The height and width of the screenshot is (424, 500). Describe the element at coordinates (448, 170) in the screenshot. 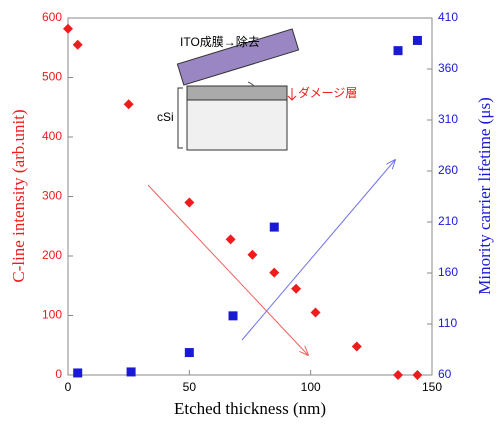

I see `y2-tick-label: 260` at that location.